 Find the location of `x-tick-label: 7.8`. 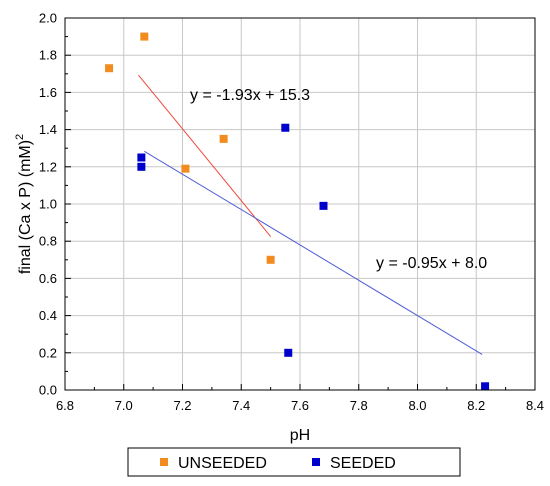

x-tick-label: 7.8 is located at coordinates (359, 405).